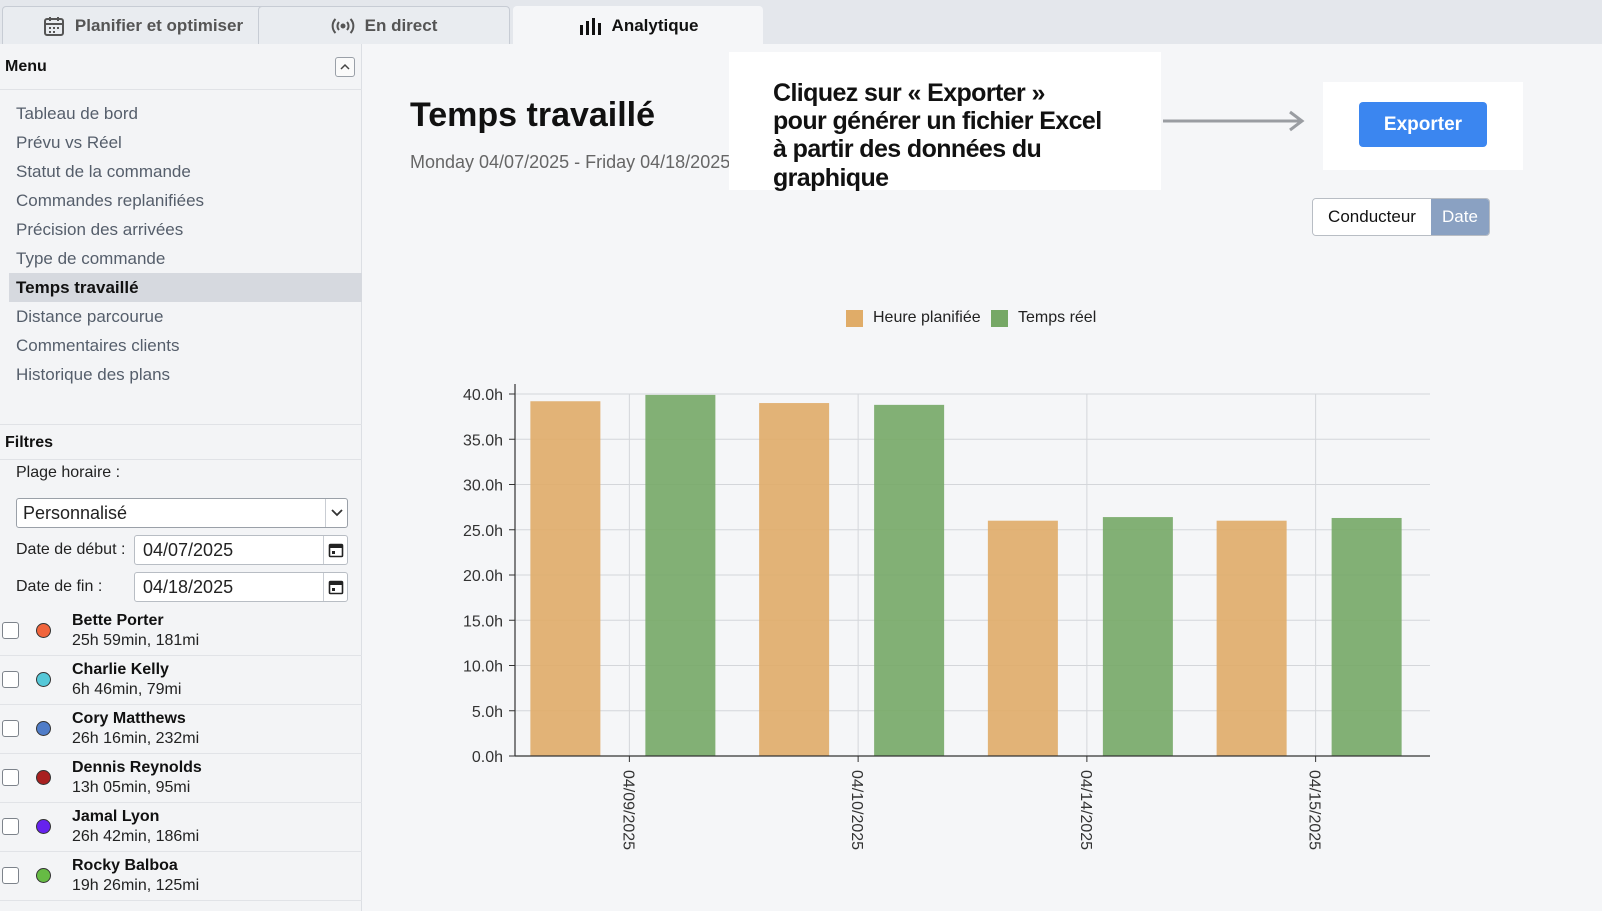 The width and height of the screenshot is (1602, 911). I want to click on driver-name: Bette Porter, so click(118, 620).